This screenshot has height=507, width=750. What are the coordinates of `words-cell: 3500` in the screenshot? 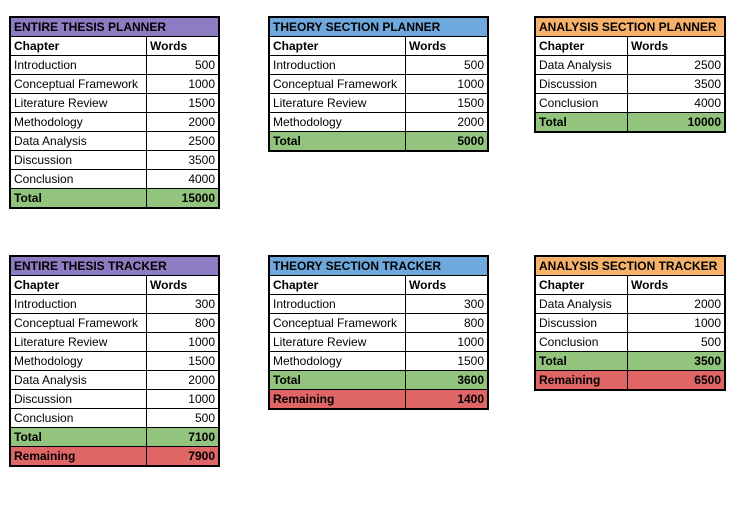 It's located at (182, 160).